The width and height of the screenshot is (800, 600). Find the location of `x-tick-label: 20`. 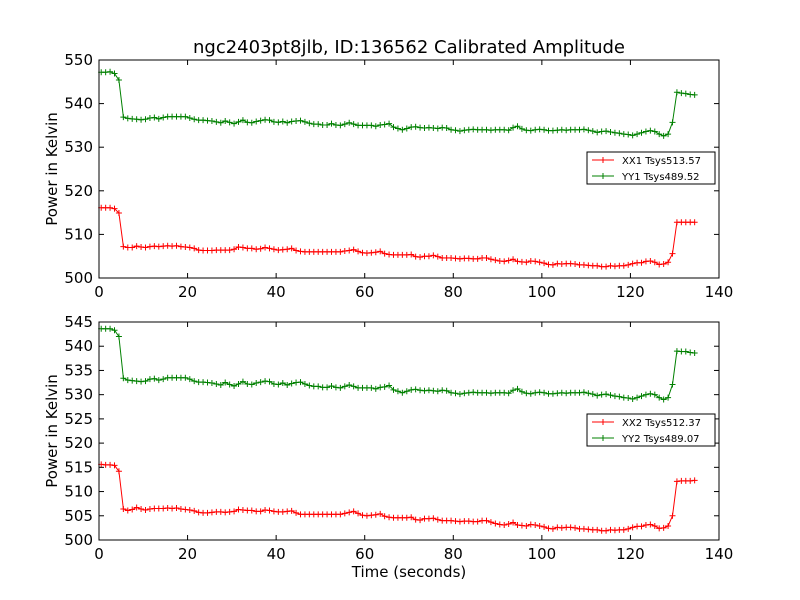

x-tick-label: 20 is located at coordinates (187, 554).